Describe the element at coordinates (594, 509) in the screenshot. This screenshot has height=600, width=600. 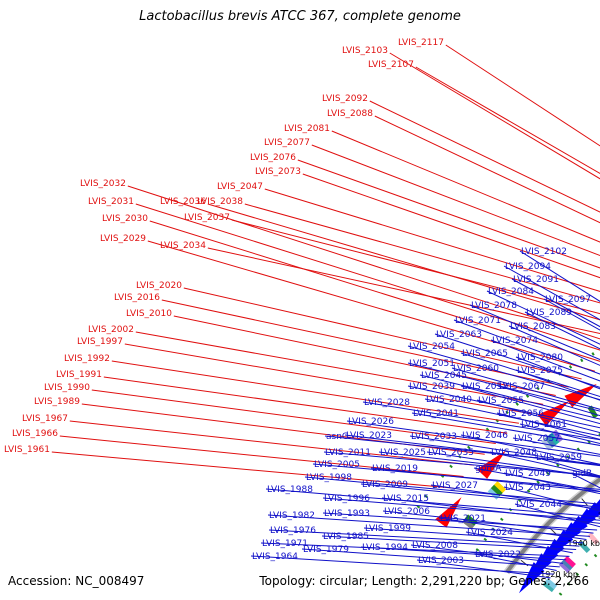
I see `reverse-gene` at that location.